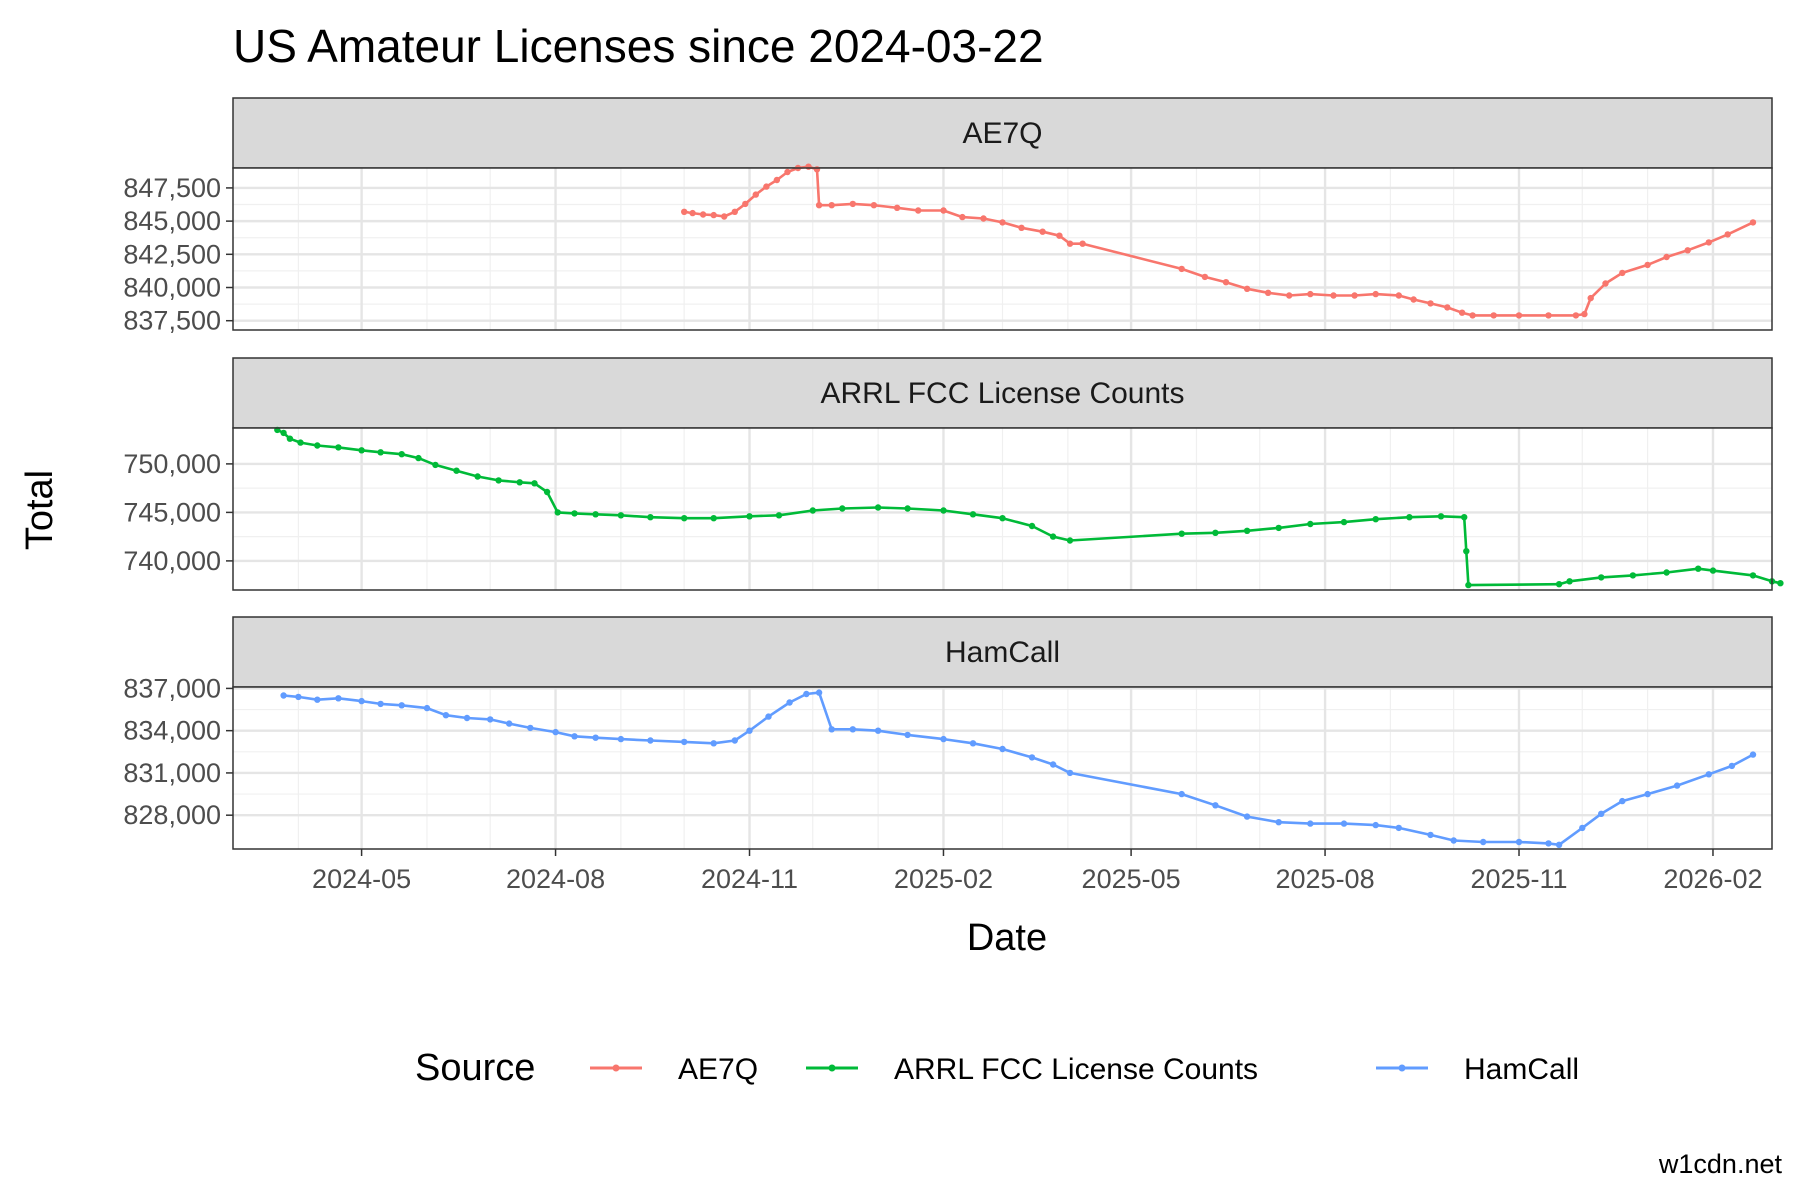 The height and width of the screenshot is (1200, 1800). Describe the element at coordinates (172, 288) in the screenshot. I see `y-tick-label: 840,000` at that location.